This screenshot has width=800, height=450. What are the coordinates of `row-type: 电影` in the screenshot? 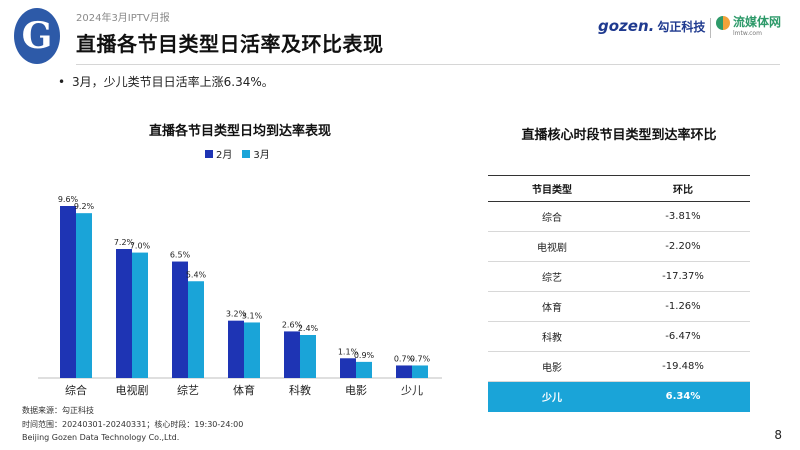 It's located at (552, 366).